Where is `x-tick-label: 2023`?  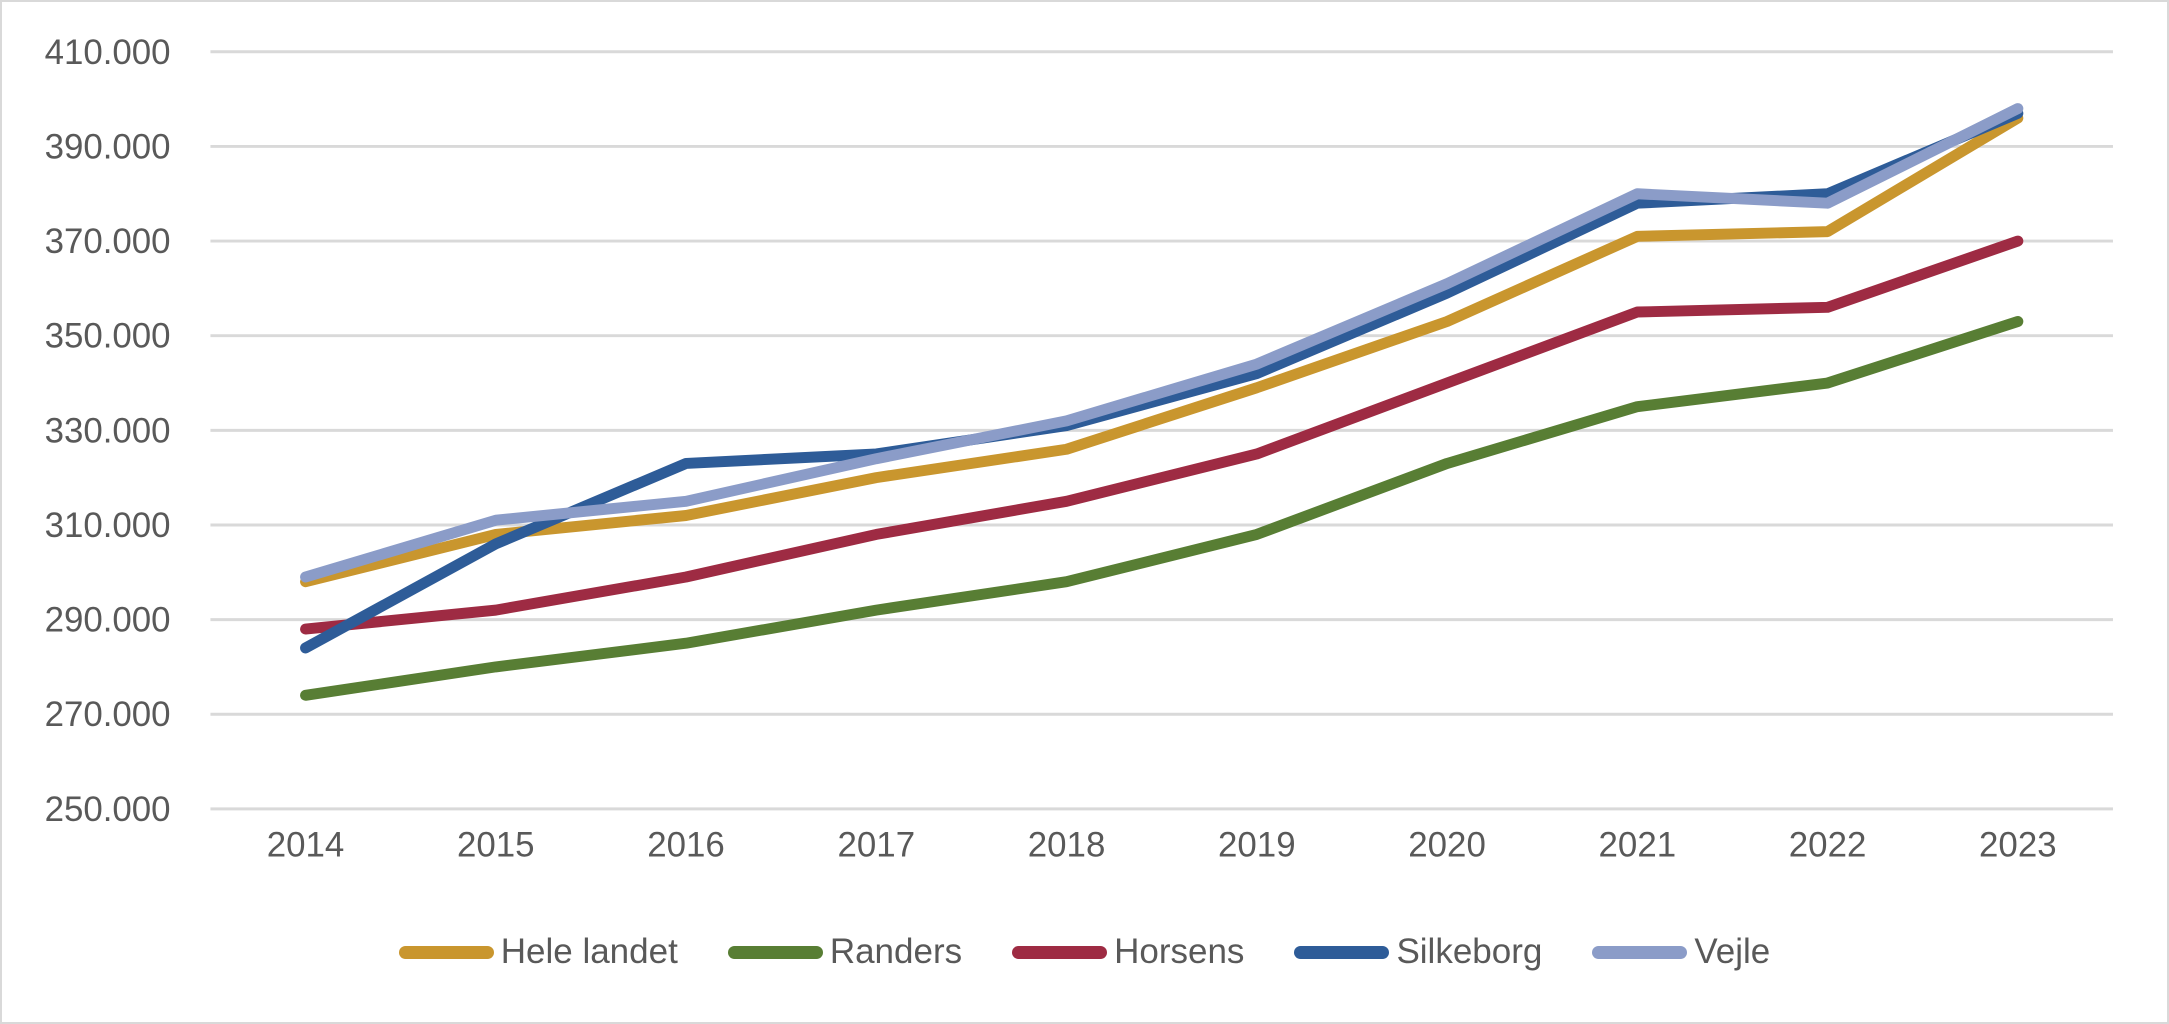
x-tick-label: 2023 is located at coordinates (2018, 845).